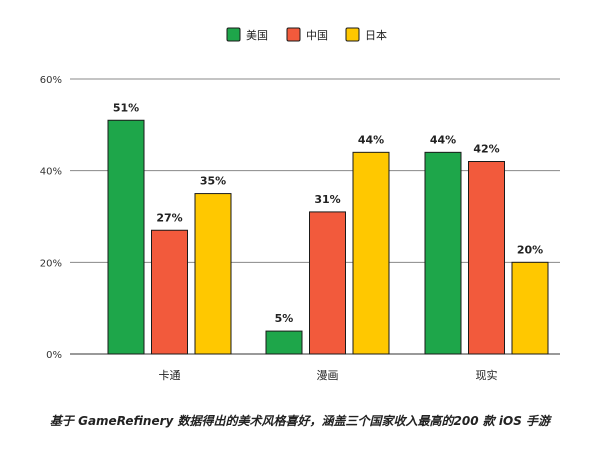  I want to click on x-axis-ticks: 卡通 漫画 现实, so click(328, 375).